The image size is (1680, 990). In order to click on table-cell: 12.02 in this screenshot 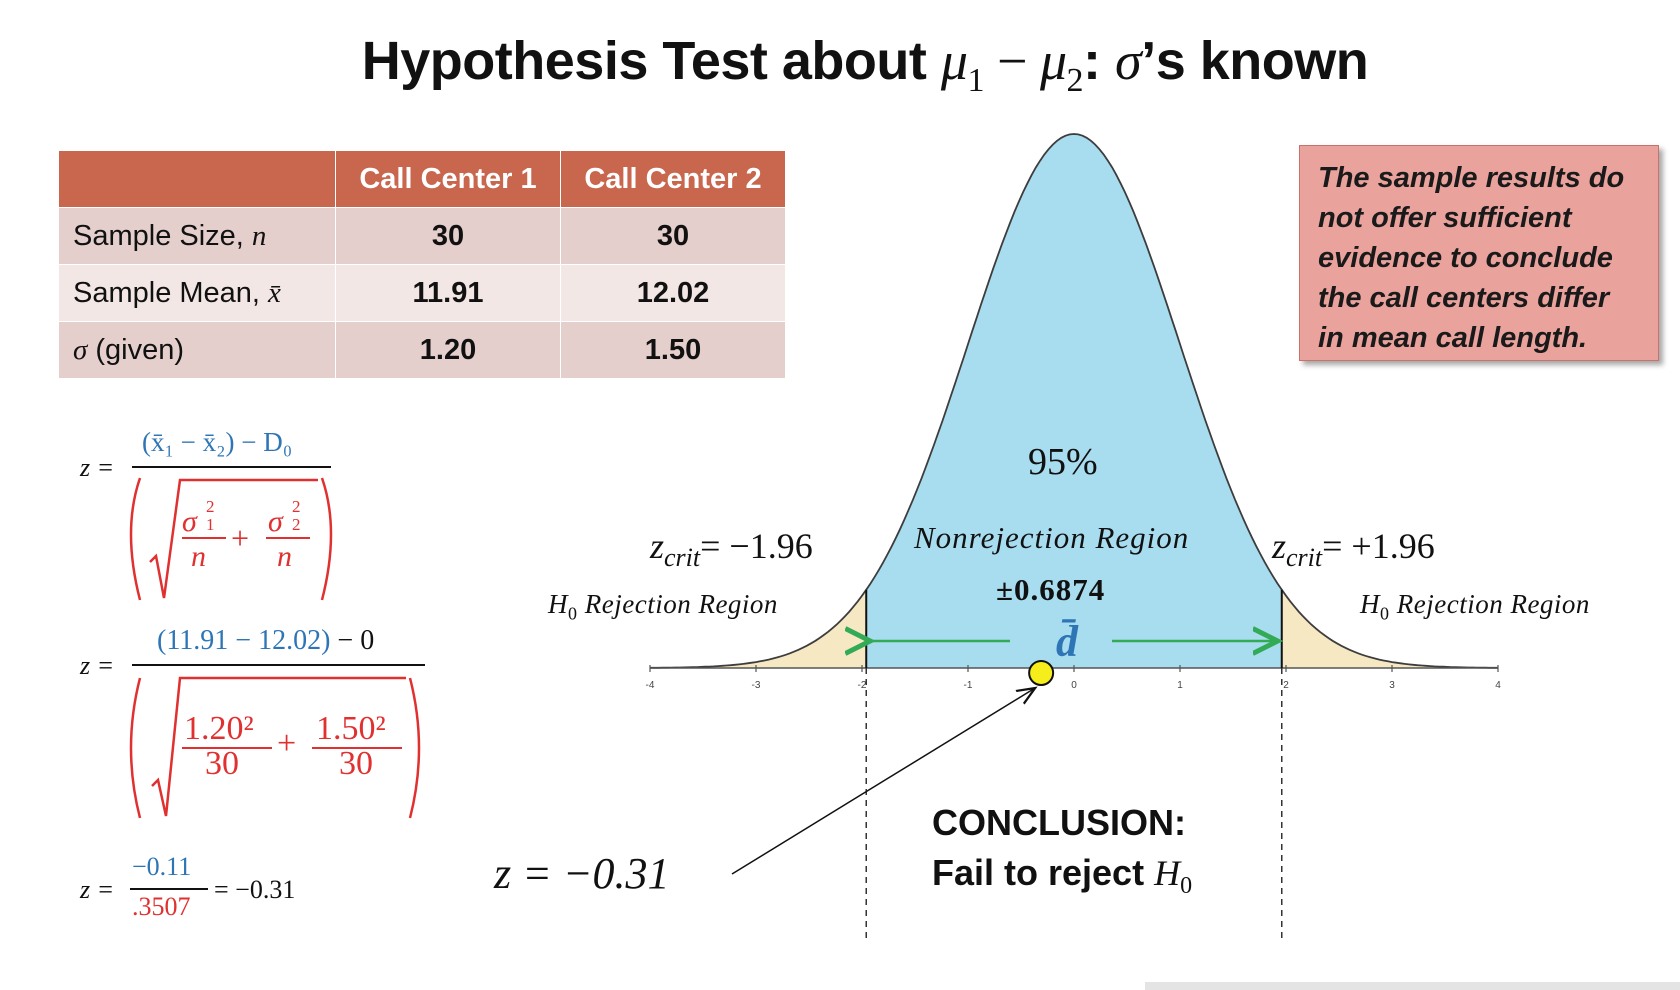, I will do `click(673, 293)`.